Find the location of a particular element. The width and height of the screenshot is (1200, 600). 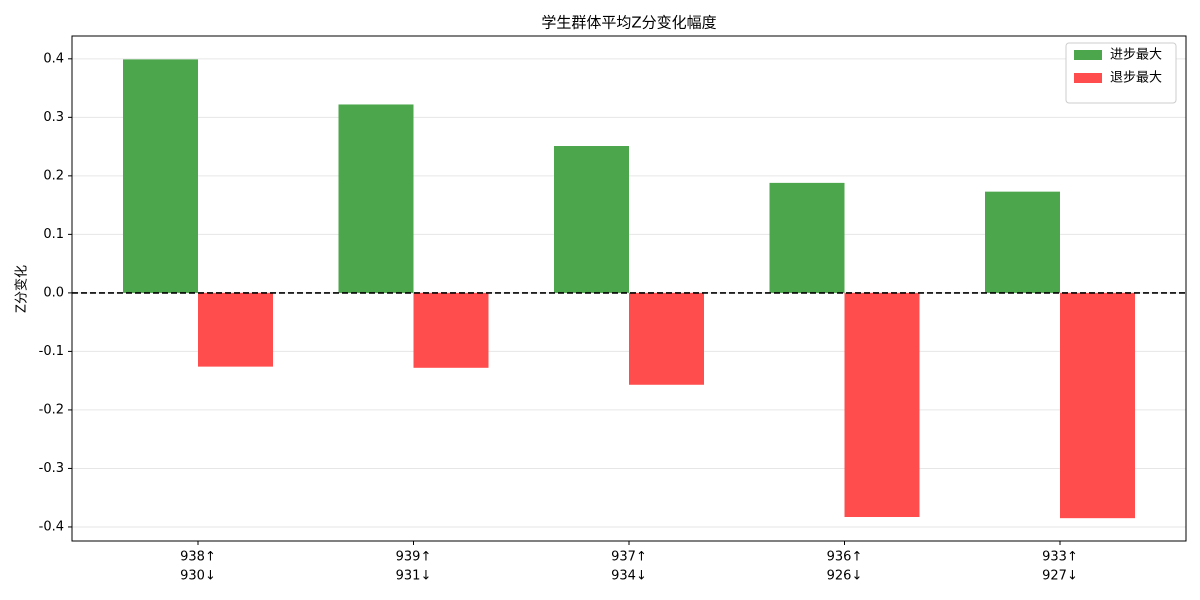

y-tick-label: 0.2 is located at coordinates (53, 175).